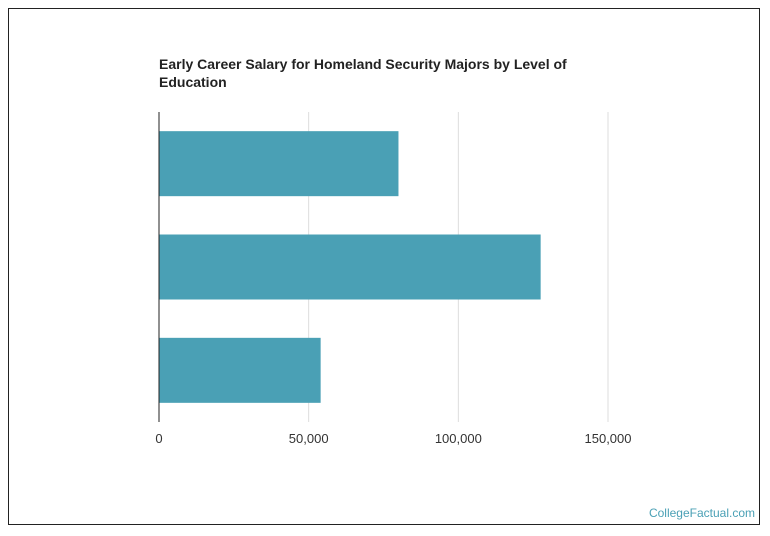 The width and height of the screenshot is (770, 536). I want to click on x-tick-label: 150,000, so click(608, 438).